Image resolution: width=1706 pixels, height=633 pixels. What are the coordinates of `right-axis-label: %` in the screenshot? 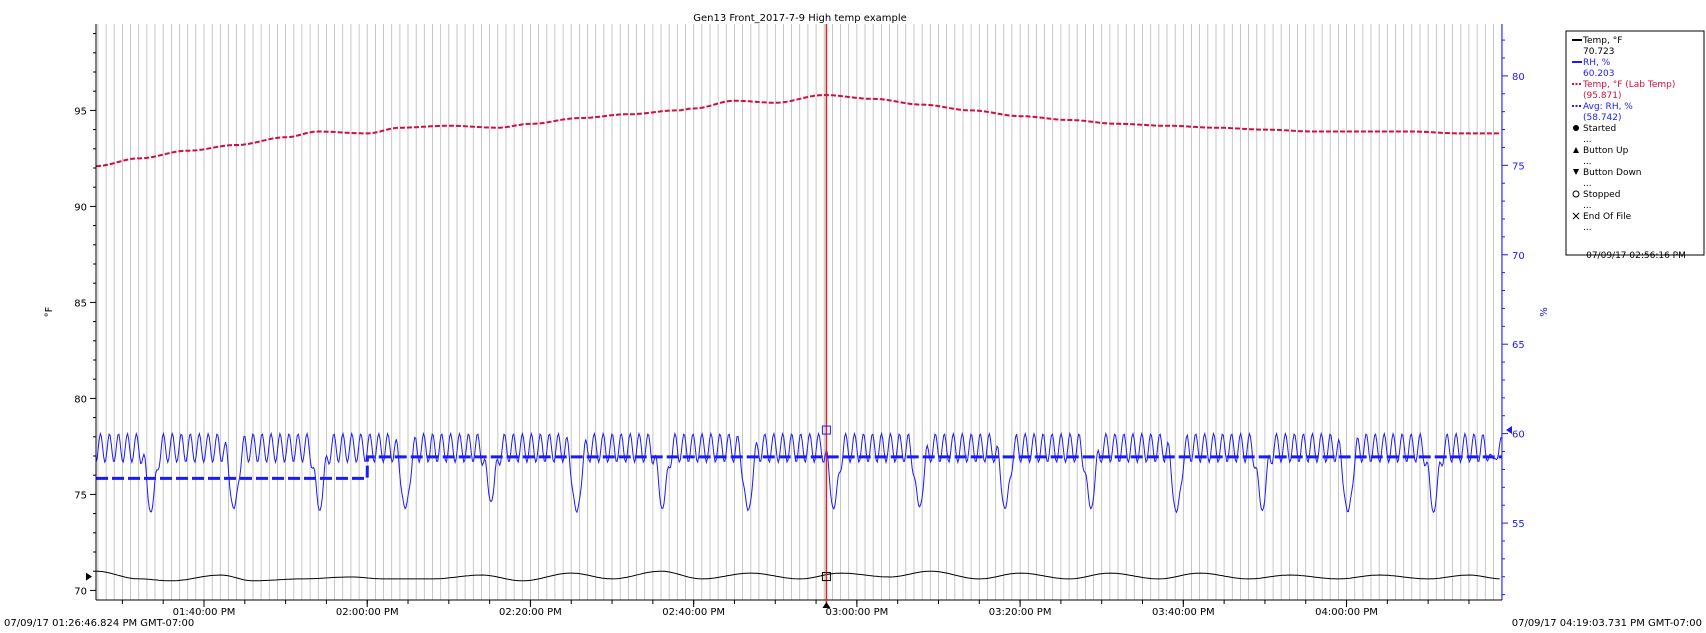 It's located at (1544, 312).